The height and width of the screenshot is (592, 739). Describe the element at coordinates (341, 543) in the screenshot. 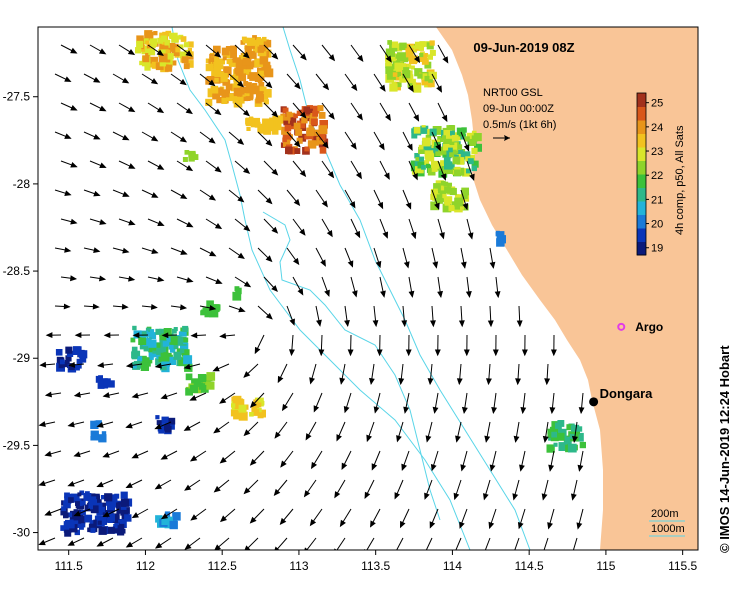

I see `current-arrow` at that location.